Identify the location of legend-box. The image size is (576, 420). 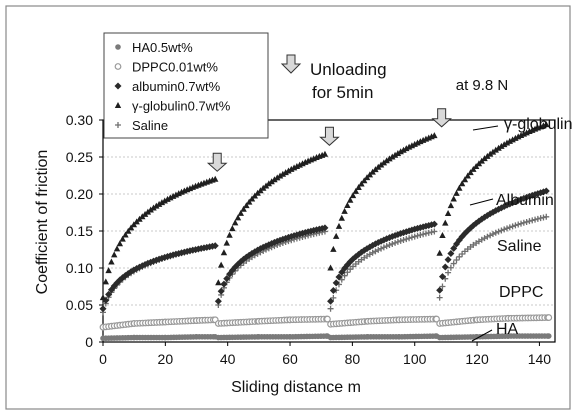
(186, 85).